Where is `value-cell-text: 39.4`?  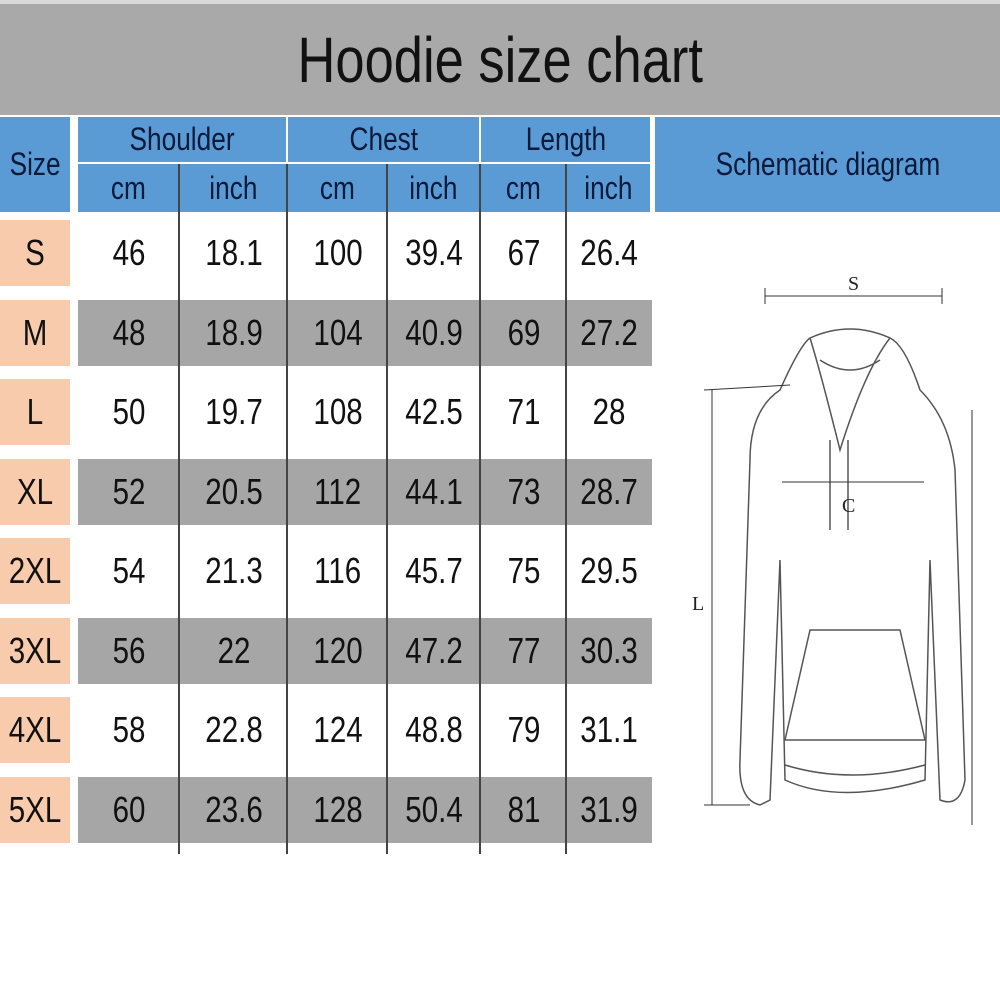 value-cell-text: 39.4 is located at coordinates (434, 252).